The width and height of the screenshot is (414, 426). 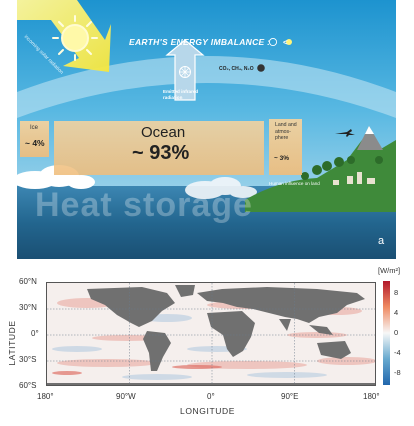 I want to click on colorbar-tick-neg8: -8, so click(x=397, y=372).